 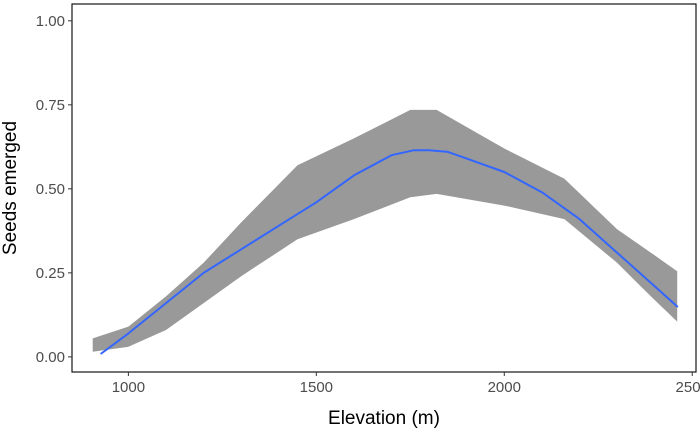 What do you see at coordinates (50, 105) in the screenshot?
I see `y-tick-label: 0.75` at bounding box center [50, 105].